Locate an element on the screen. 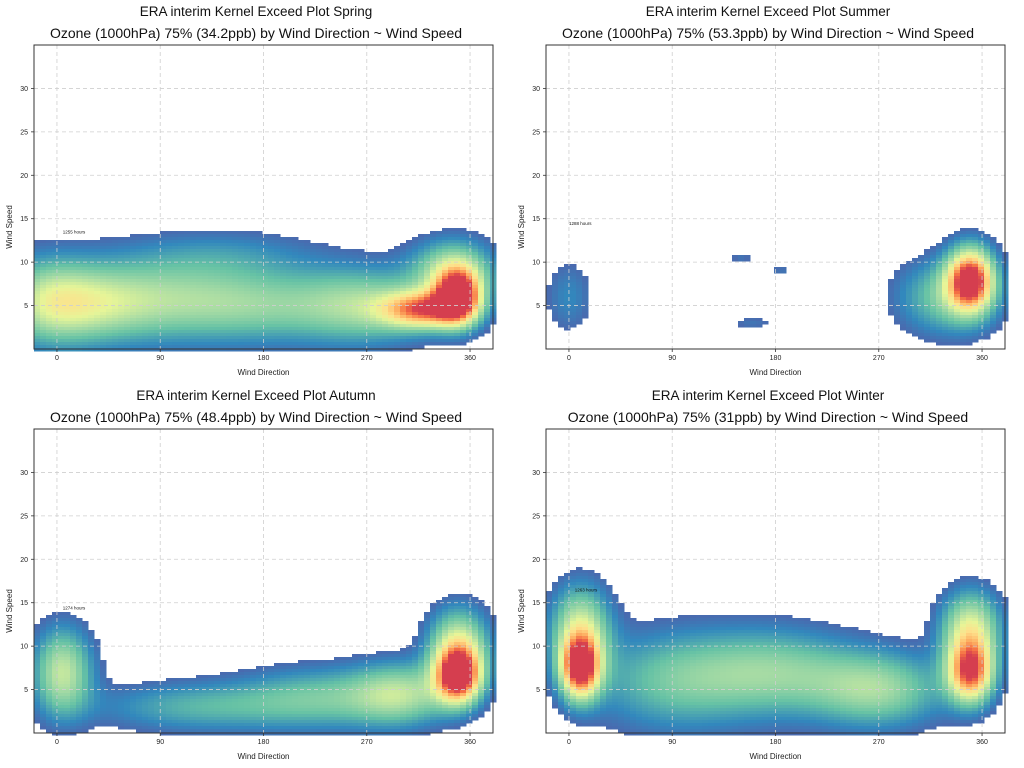 Image resolution: width=1024 pixels, height=768 pixels. x-axis-label: Wind Direction is located at coordinates (263, 372).